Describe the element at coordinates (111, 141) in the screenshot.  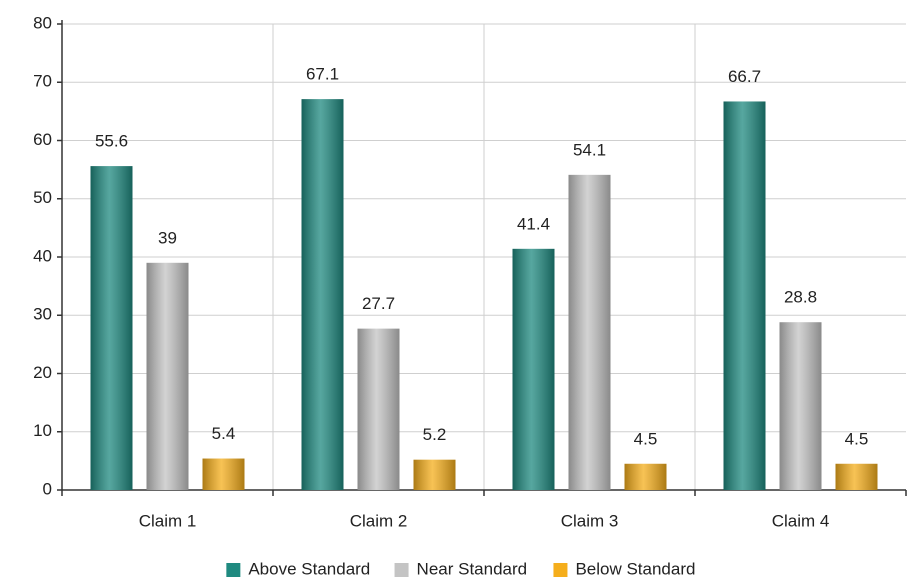
I see `data-label: 55.6` at that location.